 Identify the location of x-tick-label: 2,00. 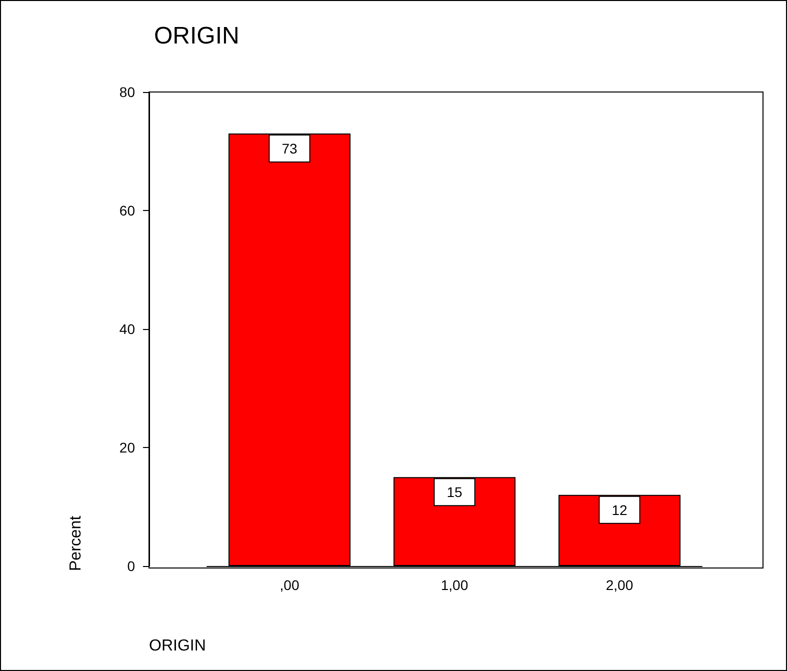
(620, 585).